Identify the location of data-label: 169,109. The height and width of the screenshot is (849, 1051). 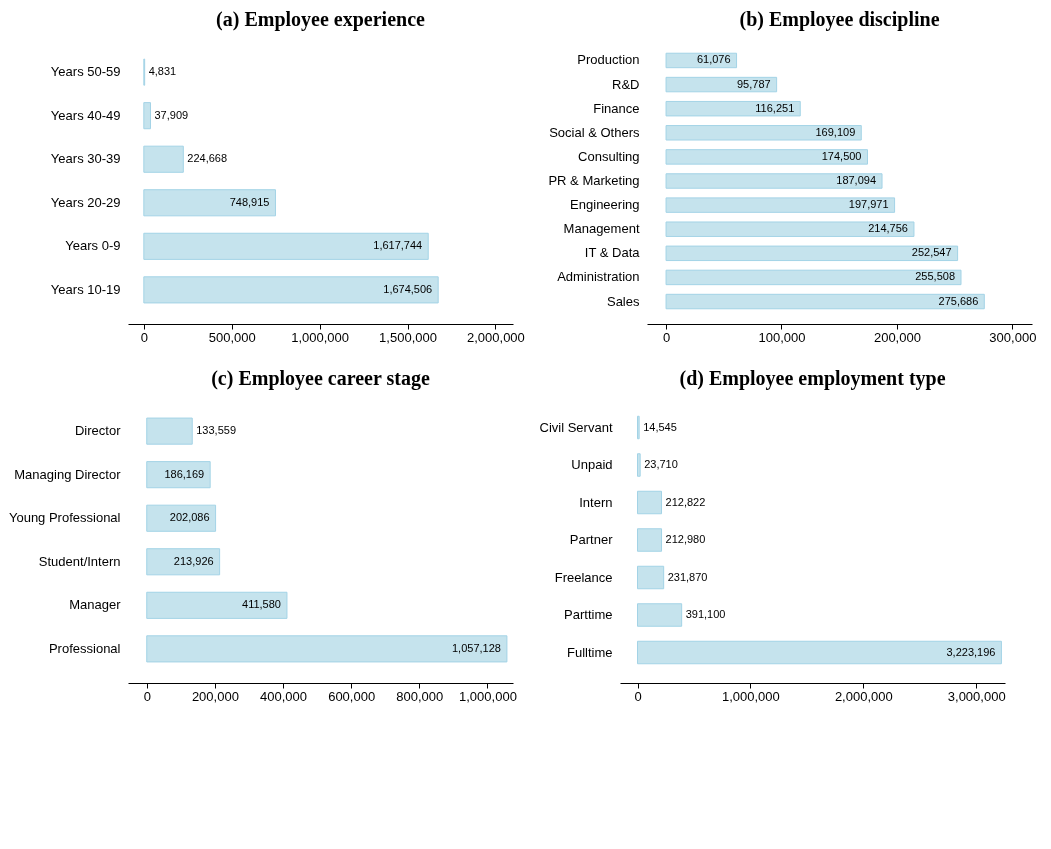
(835, 131).